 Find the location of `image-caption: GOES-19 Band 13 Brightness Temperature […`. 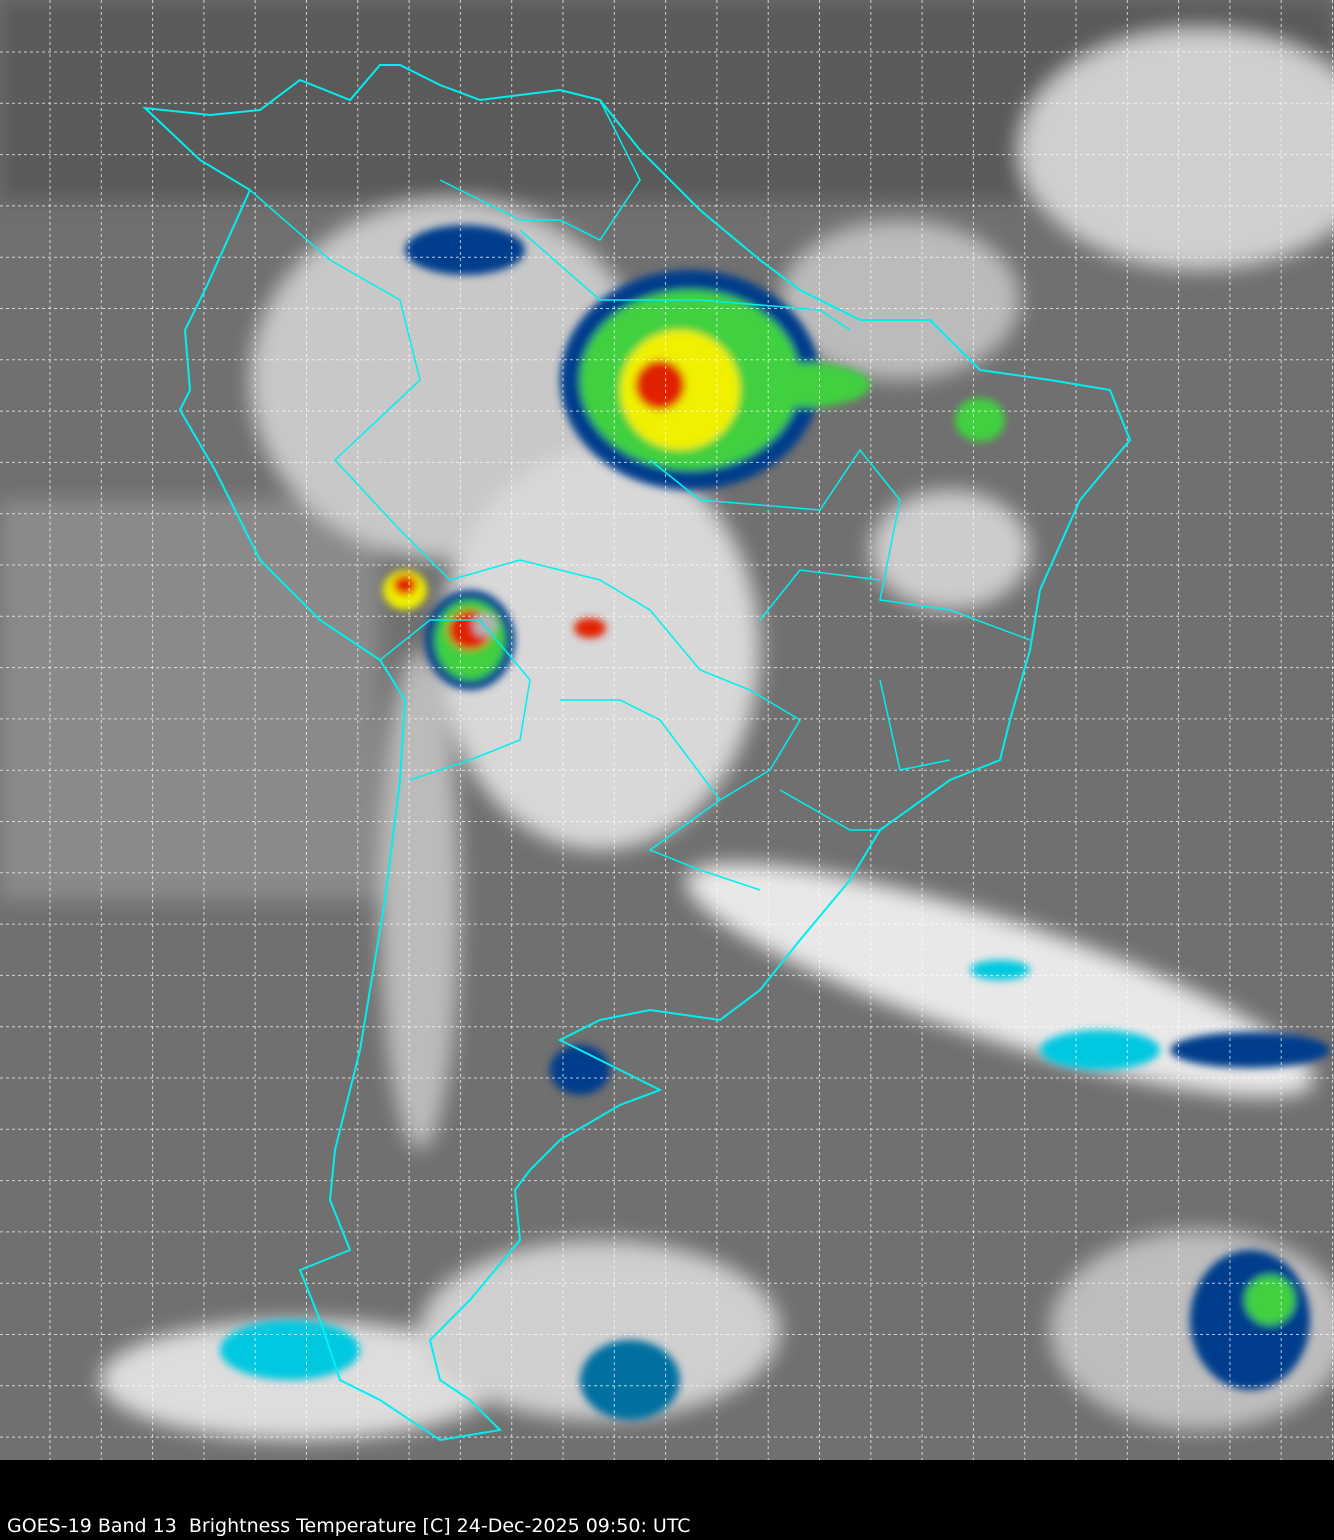

image-caption: GOES-19 Band 13 Brightness Temperature [… is located at coordinates (349, 1526).